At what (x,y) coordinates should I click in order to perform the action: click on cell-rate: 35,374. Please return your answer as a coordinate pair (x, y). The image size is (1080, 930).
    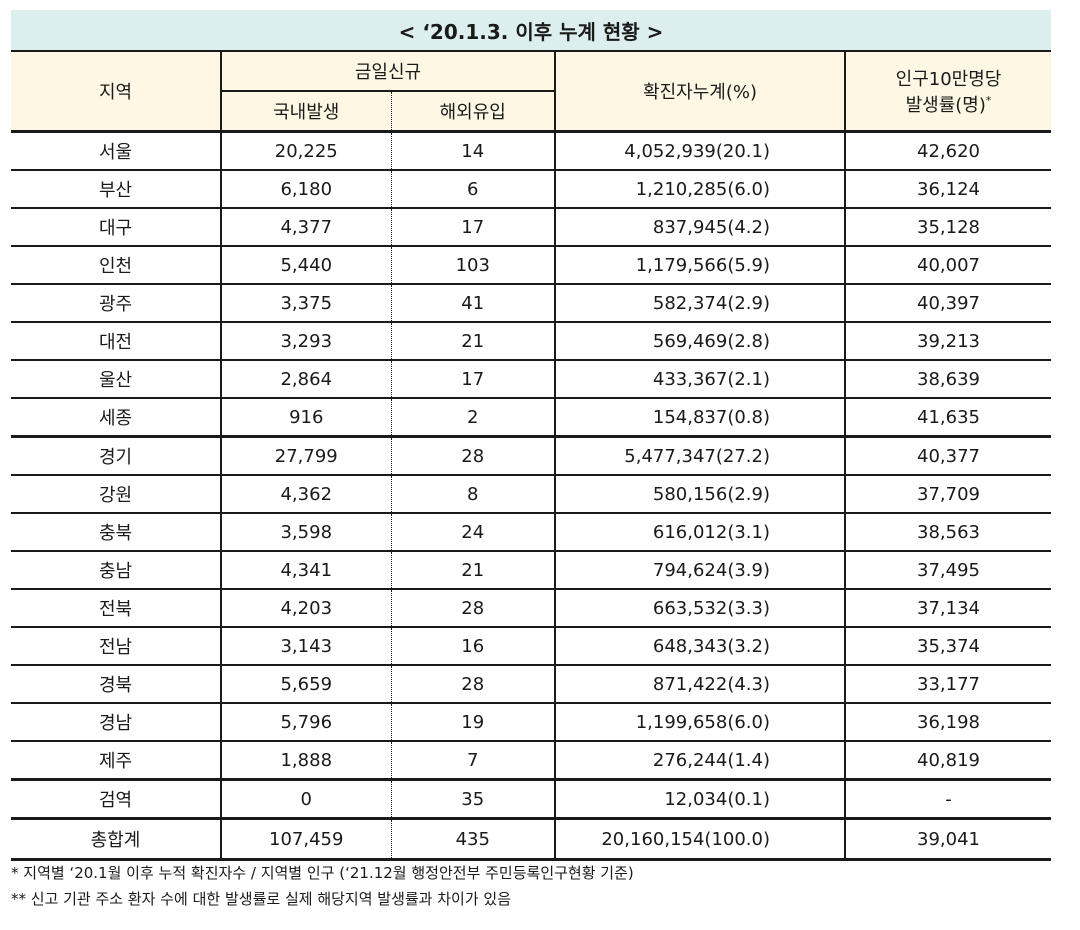
    Looking at the image, I should click on (947, 646).